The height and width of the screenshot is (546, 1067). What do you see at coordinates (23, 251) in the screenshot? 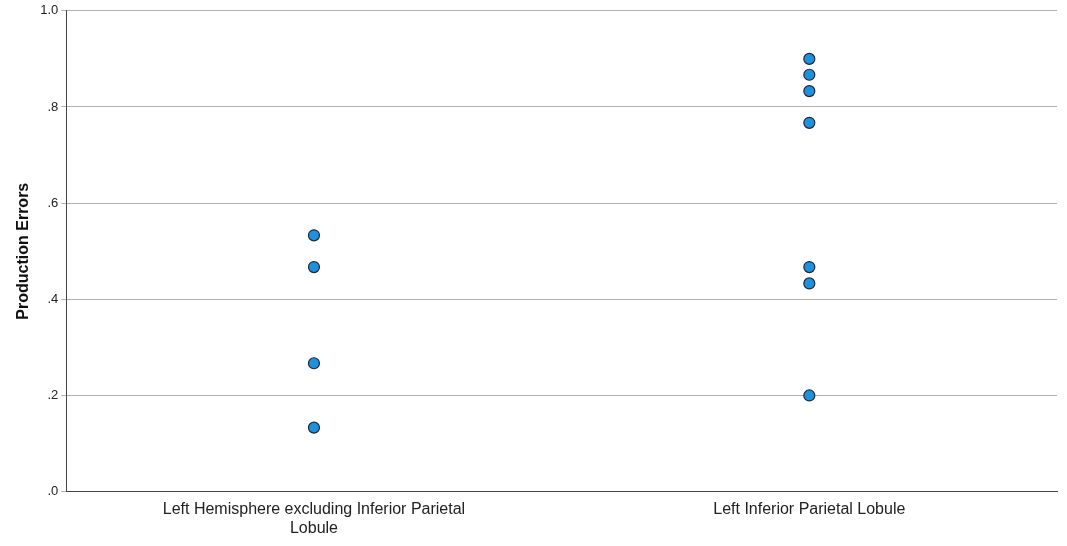
I see `y-axis-title: Production Errors` at bounding box center [23, 251].